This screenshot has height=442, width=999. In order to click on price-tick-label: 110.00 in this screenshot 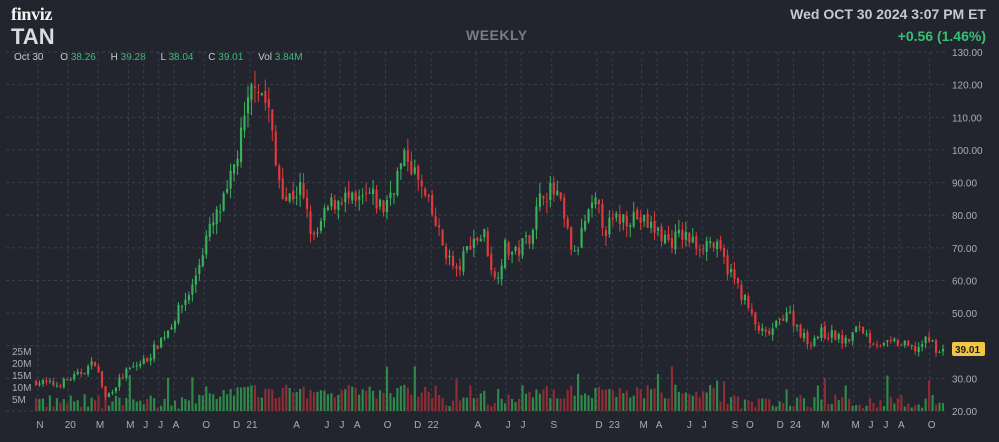, I will do `click(967, 118)`.